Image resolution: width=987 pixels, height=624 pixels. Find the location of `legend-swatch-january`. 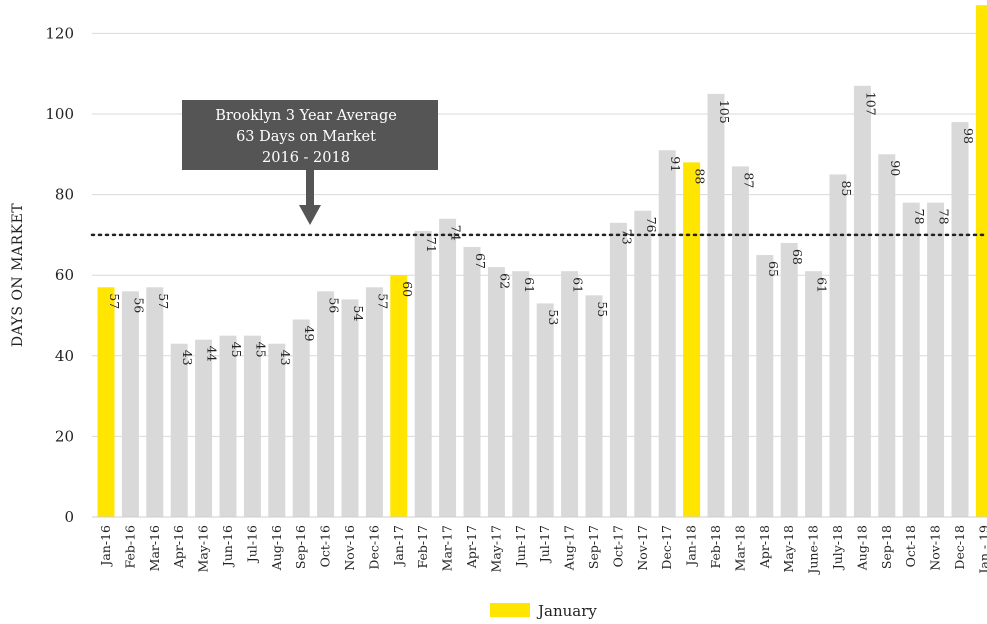

legend-swatch-january is located at coordinates (510, 610).